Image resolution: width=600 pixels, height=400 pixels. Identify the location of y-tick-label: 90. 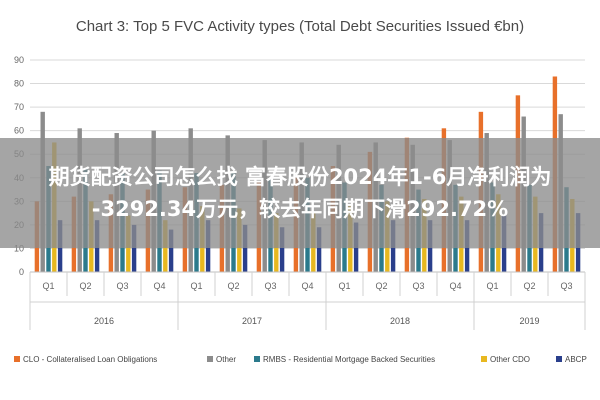
(19, 60).